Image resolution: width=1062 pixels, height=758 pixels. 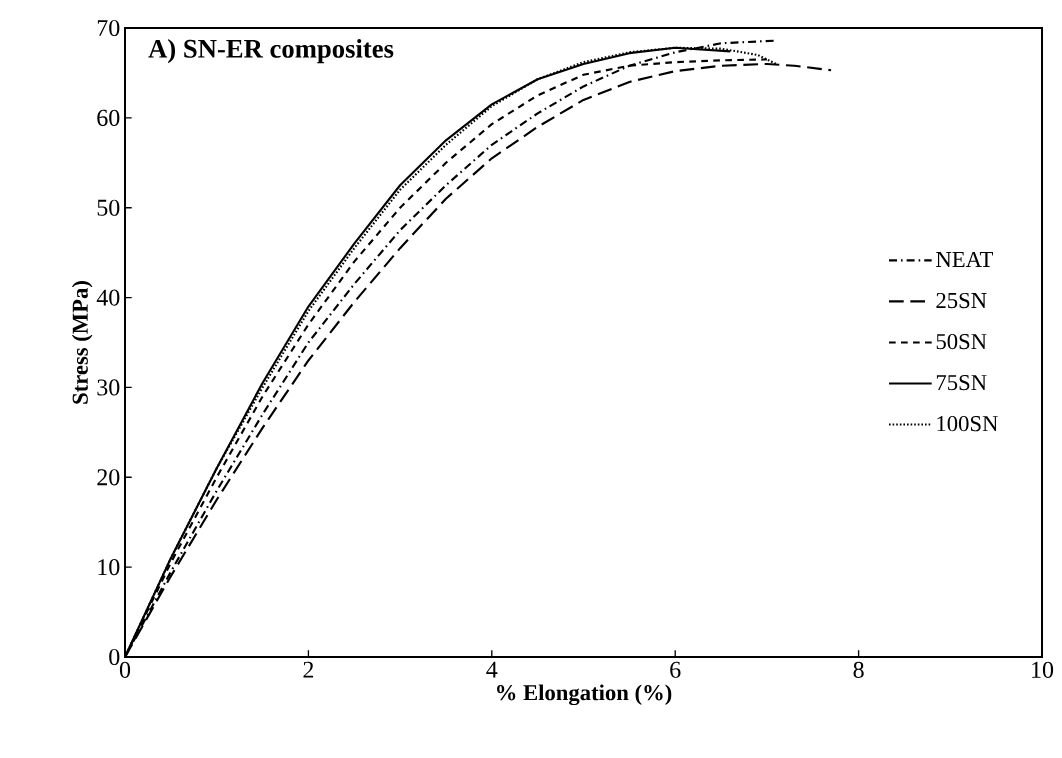 What do you see at coordinates (675, 669) in the screenshot?
I see `x-tick-label: 6` at bounding box center [675, 669].